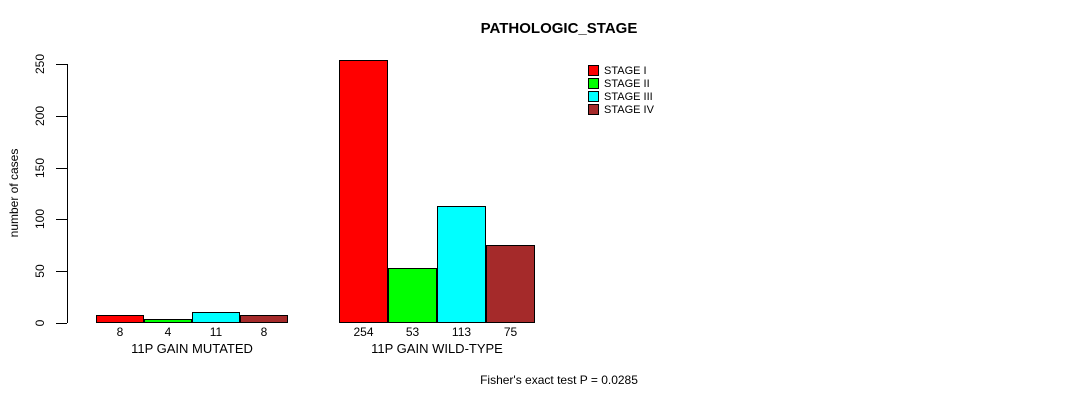 Image resolution: width=1090 pixels, height=400 pixels. What do you see at coordinates (559, 380) in the screenshot?
I see `fisher-test-annotation: Fisher's exact test P = 0.0285` at bounding box center [559, 380].